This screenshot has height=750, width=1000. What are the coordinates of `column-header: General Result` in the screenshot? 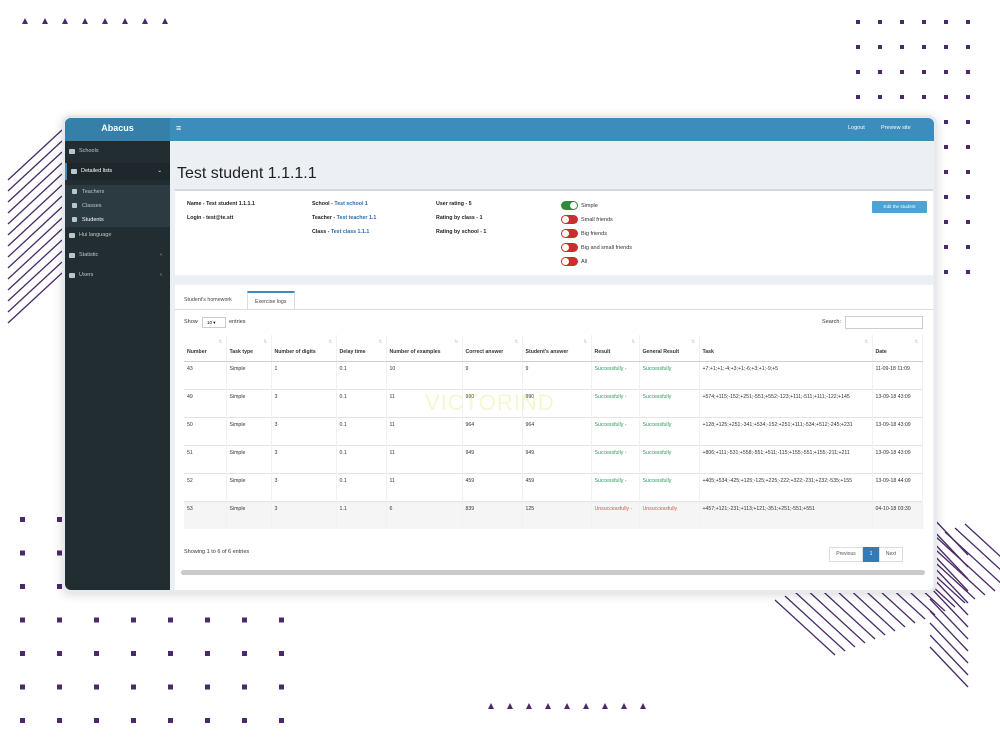 It's located at (669, 348).